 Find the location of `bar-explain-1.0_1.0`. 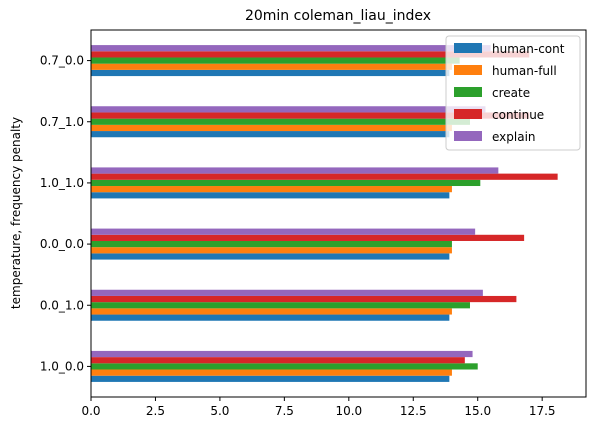

bar-explain-1.0_1.0 is located at coordinates (295, 170).